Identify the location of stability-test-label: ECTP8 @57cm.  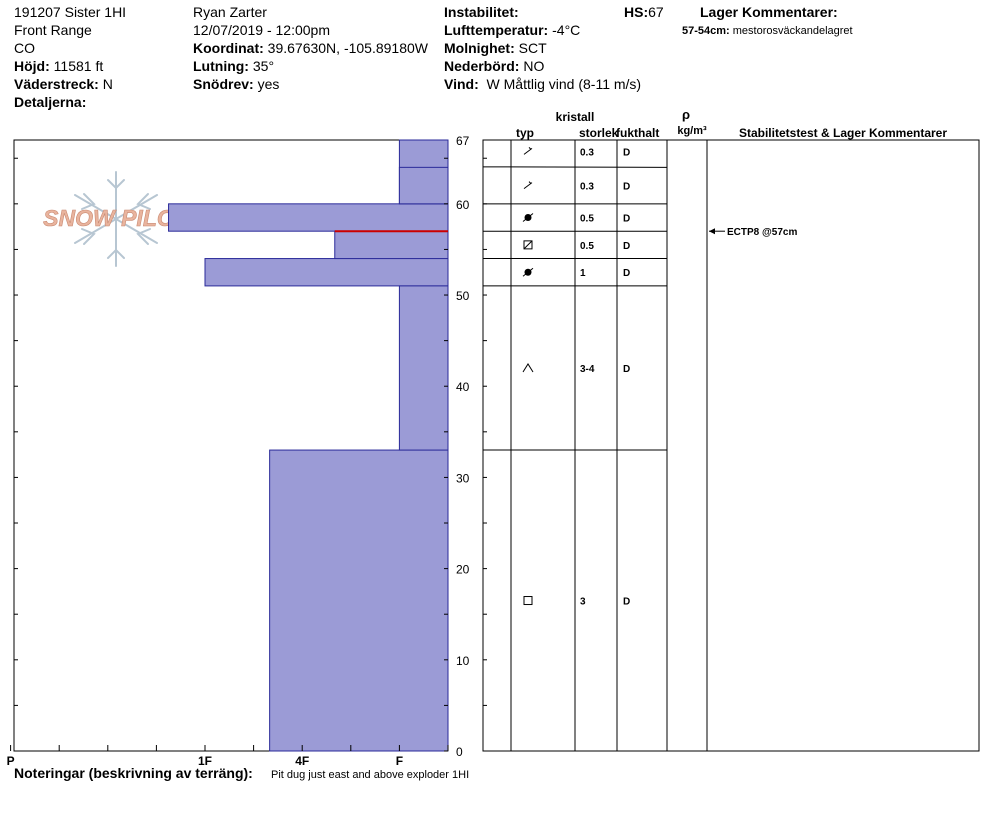
(762, 232).